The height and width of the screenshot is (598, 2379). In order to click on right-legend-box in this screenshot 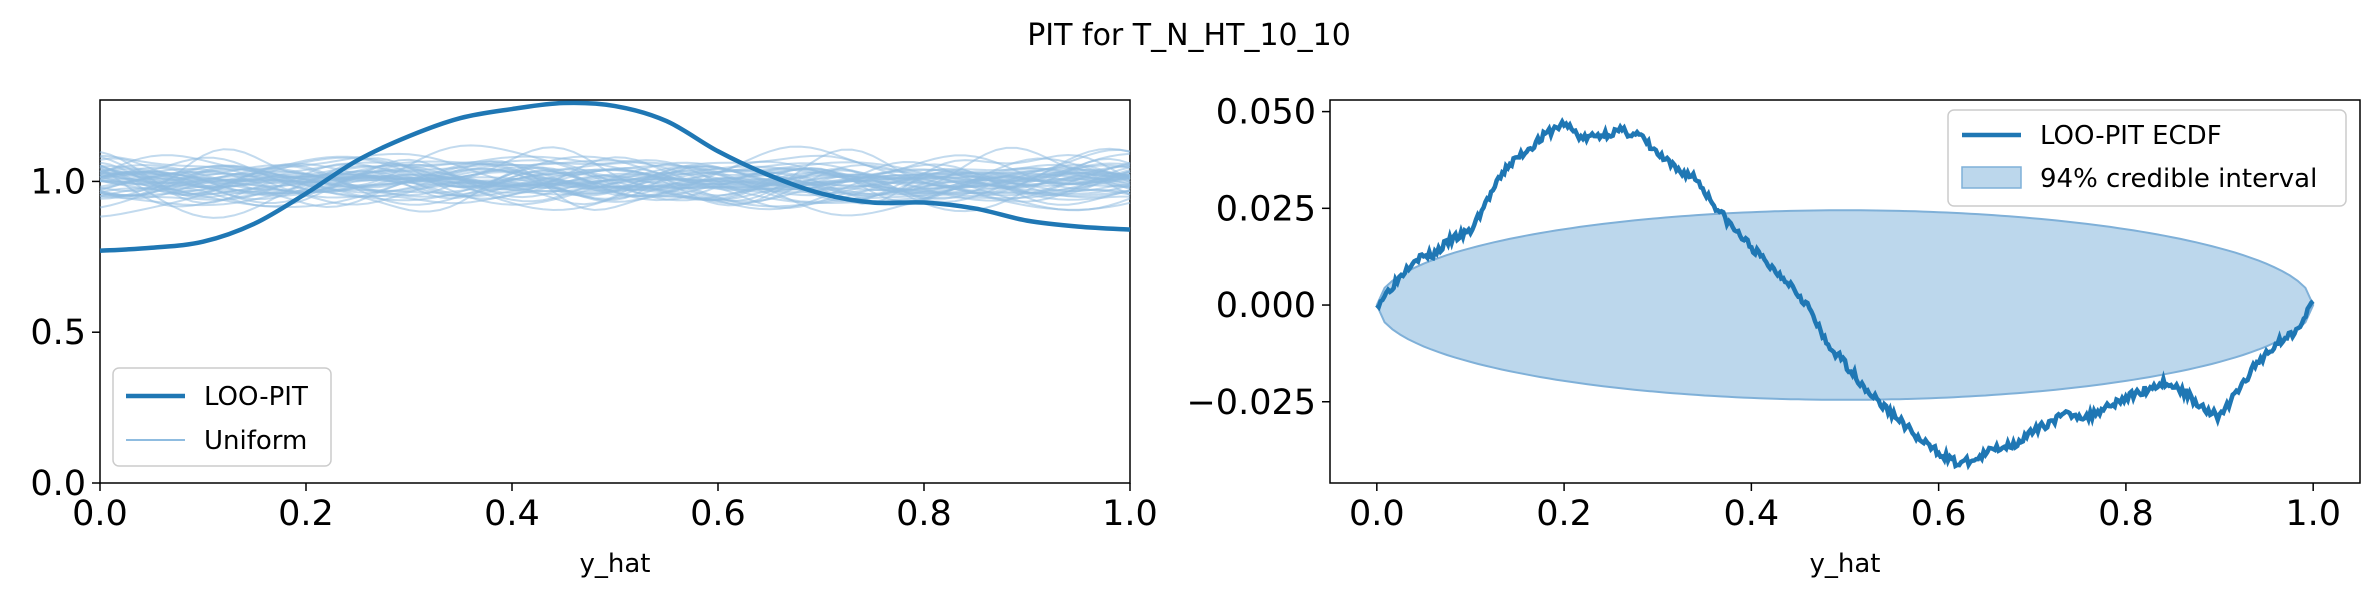, I will do `click(2147, 158)`.